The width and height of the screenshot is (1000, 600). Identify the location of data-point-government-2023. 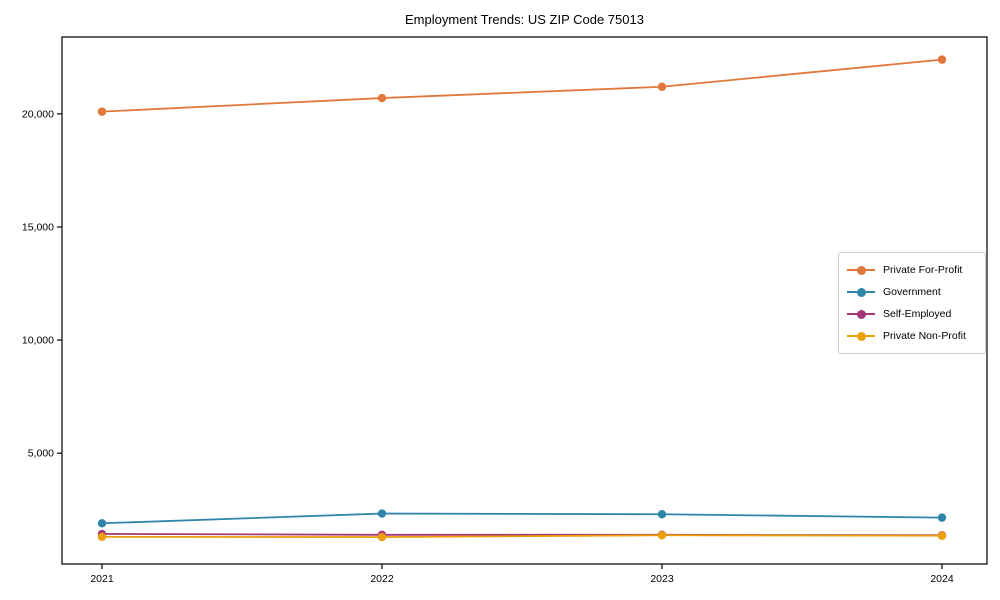
(662, 514).